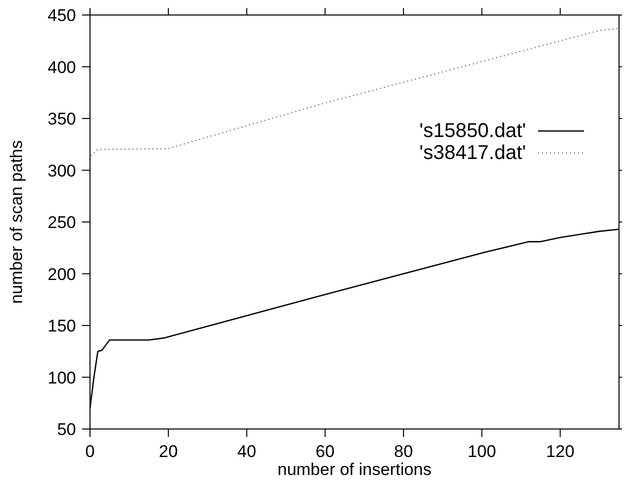  I want to click on y-tick-label: 450, so click(62, 15).